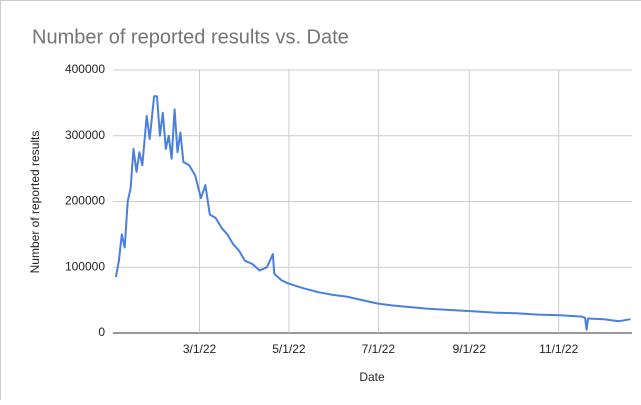 This screenshot has width=641, height=405. What do you see at coordinates (558, 349) in the screenshot?
I see `x-tick-label: 11/1/22` at bounding box center [558, 349].